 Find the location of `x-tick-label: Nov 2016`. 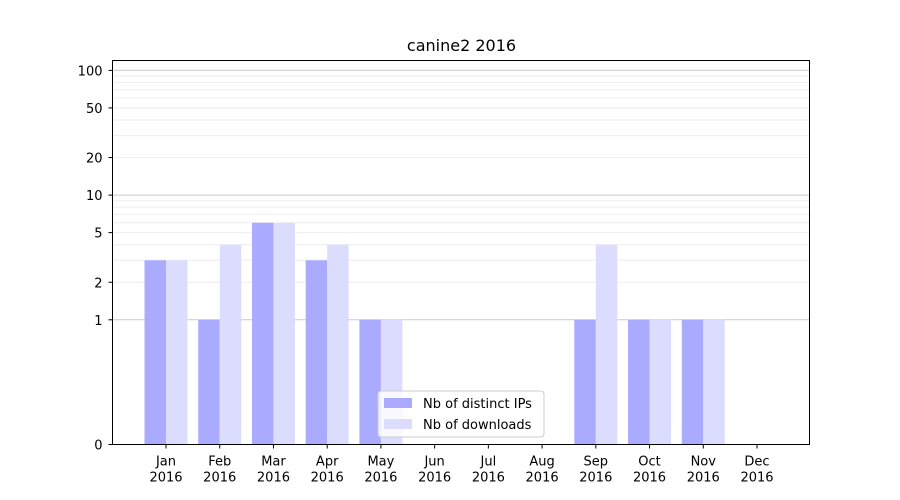

x-tick-label: Nov 2016 is located at coordinates (703, 470).